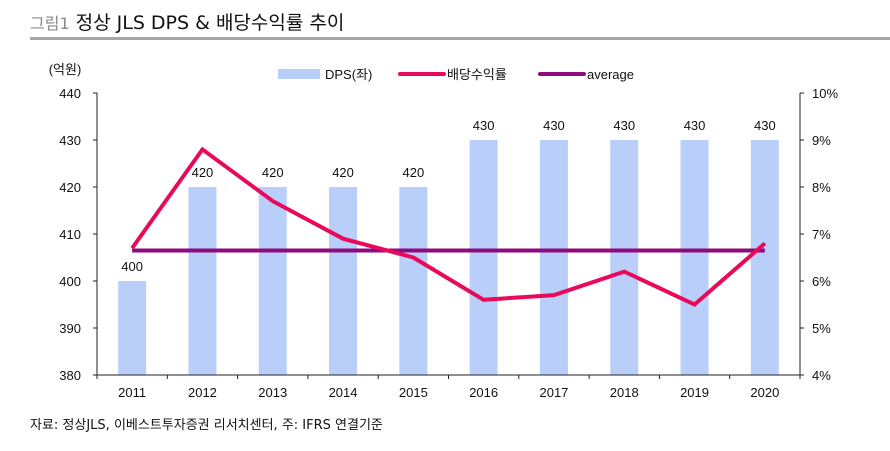  I want to click on x-tick-label: 2017, so click(553, 392).